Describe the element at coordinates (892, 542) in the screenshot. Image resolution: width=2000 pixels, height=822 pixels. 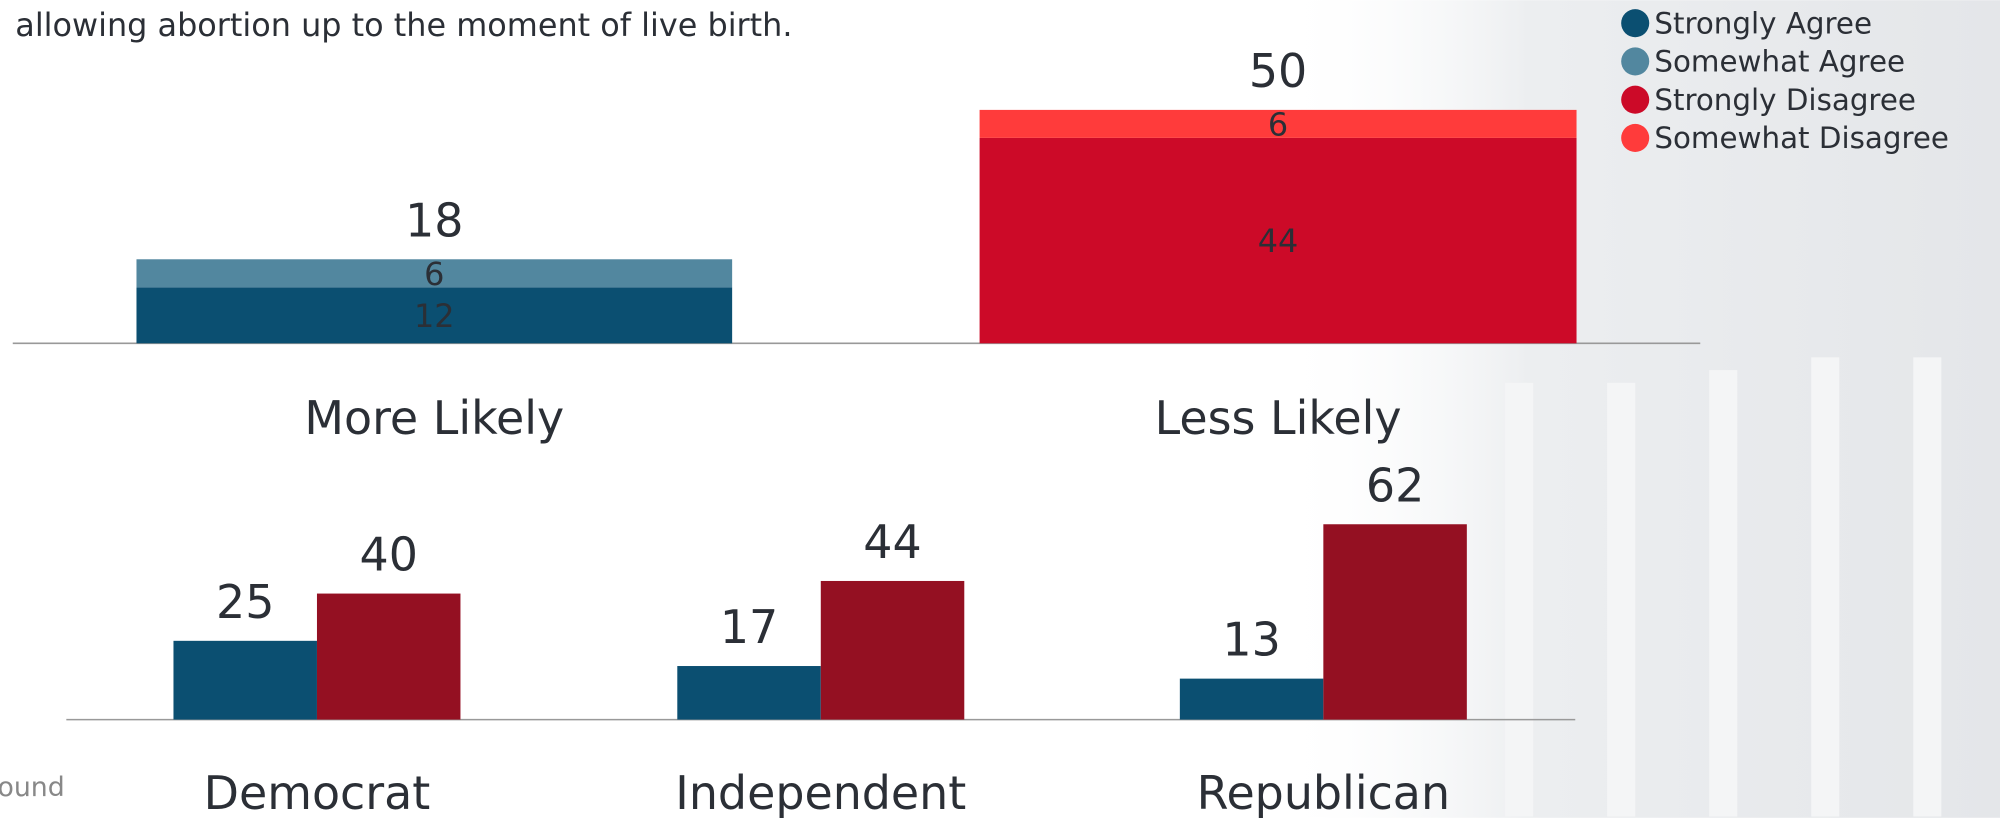
I see `value-label: 44` at that location.